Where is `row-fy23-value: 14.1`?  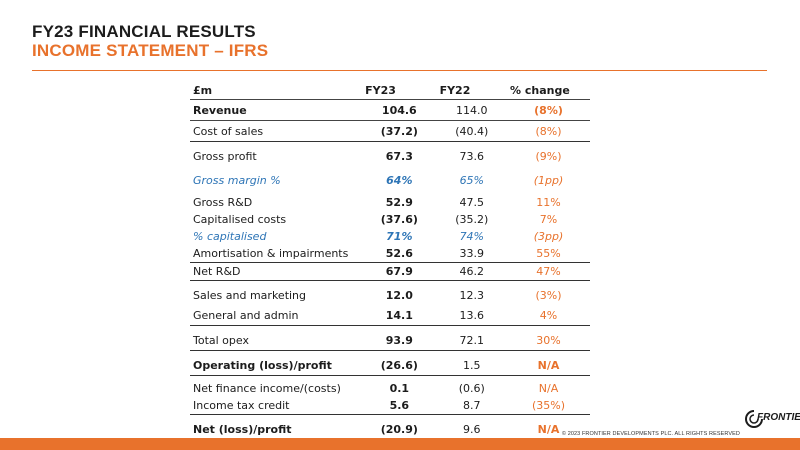
row-fy23-value: 14.1 is located at coordinates (399, 315).